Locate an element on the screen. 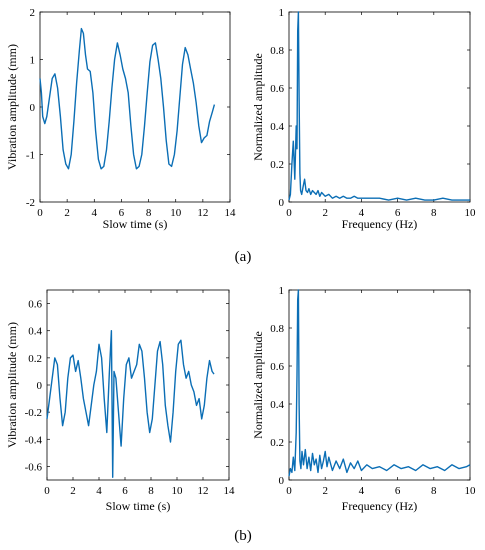 The height and width of the screenshot is (550, 485). y-tick-label: 2 is located at coordinates (33, 13).